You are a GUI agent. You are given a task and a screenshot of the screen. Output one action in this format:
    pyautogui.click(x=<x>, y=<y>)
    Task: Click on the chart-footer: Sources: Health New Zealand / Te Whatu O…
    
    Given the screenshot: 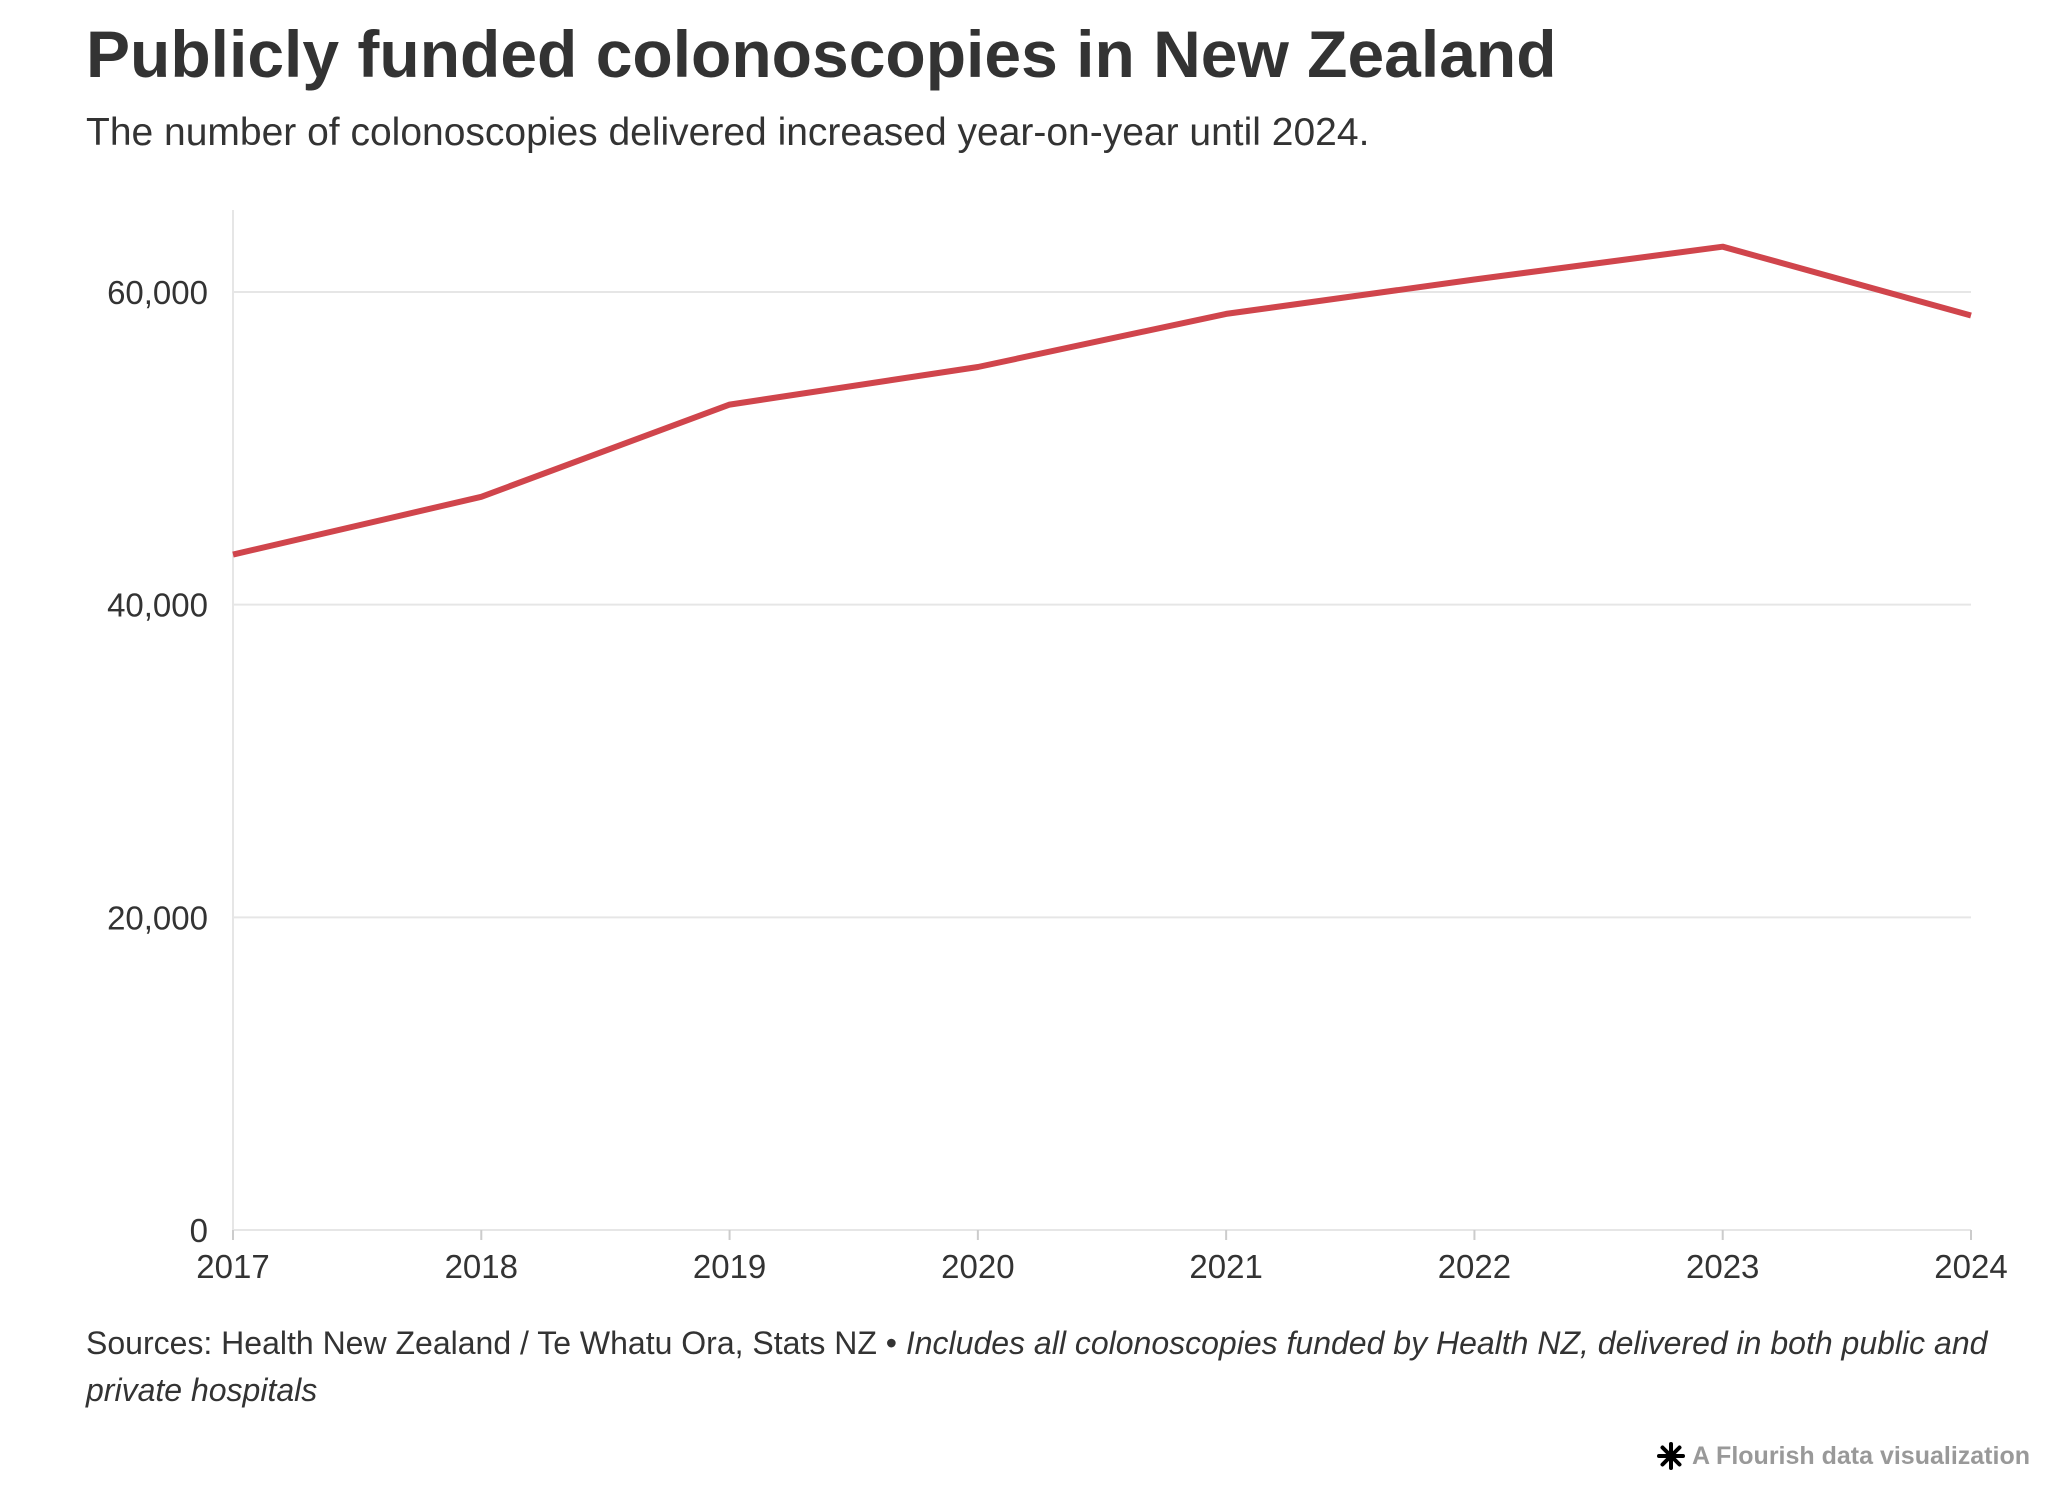 What is the action you would take?
    pyautogui.click(x=1046, y=1367)
    